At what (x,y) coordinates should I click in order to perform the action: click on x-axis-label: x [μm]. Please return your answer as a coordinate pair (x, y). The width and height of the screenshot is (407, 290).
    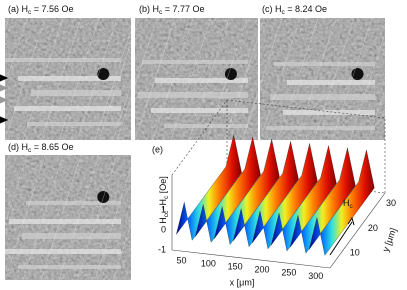
    Looking at the image, I should click on (242, 282).